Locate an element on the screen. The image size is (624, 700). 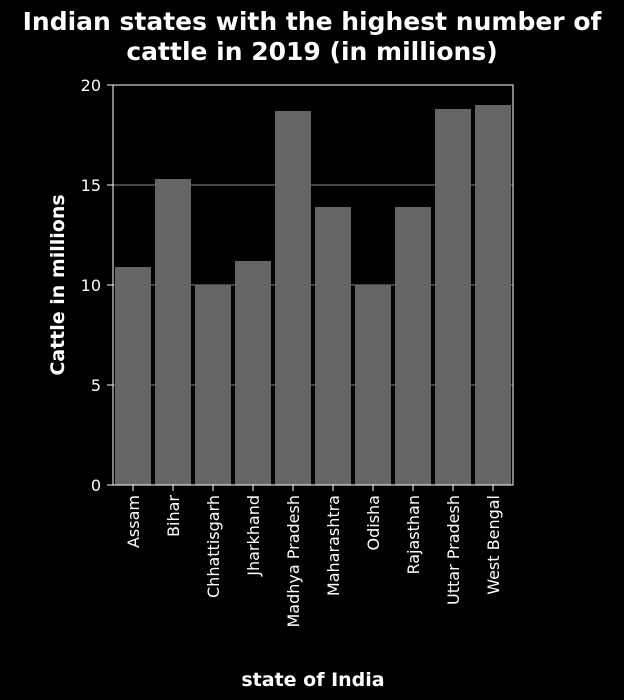
chart-title-line-2: cattle in 2019 (in millions) is located at coordinates (311, 51).